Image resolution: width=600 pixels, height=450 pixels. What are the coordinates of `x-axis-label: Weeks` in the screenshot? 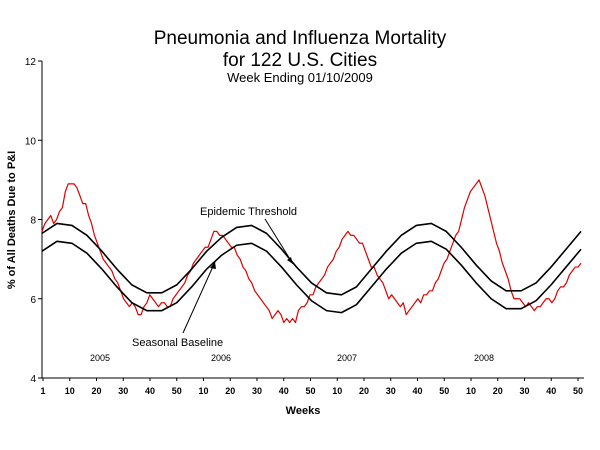 It's located at (303, 411).